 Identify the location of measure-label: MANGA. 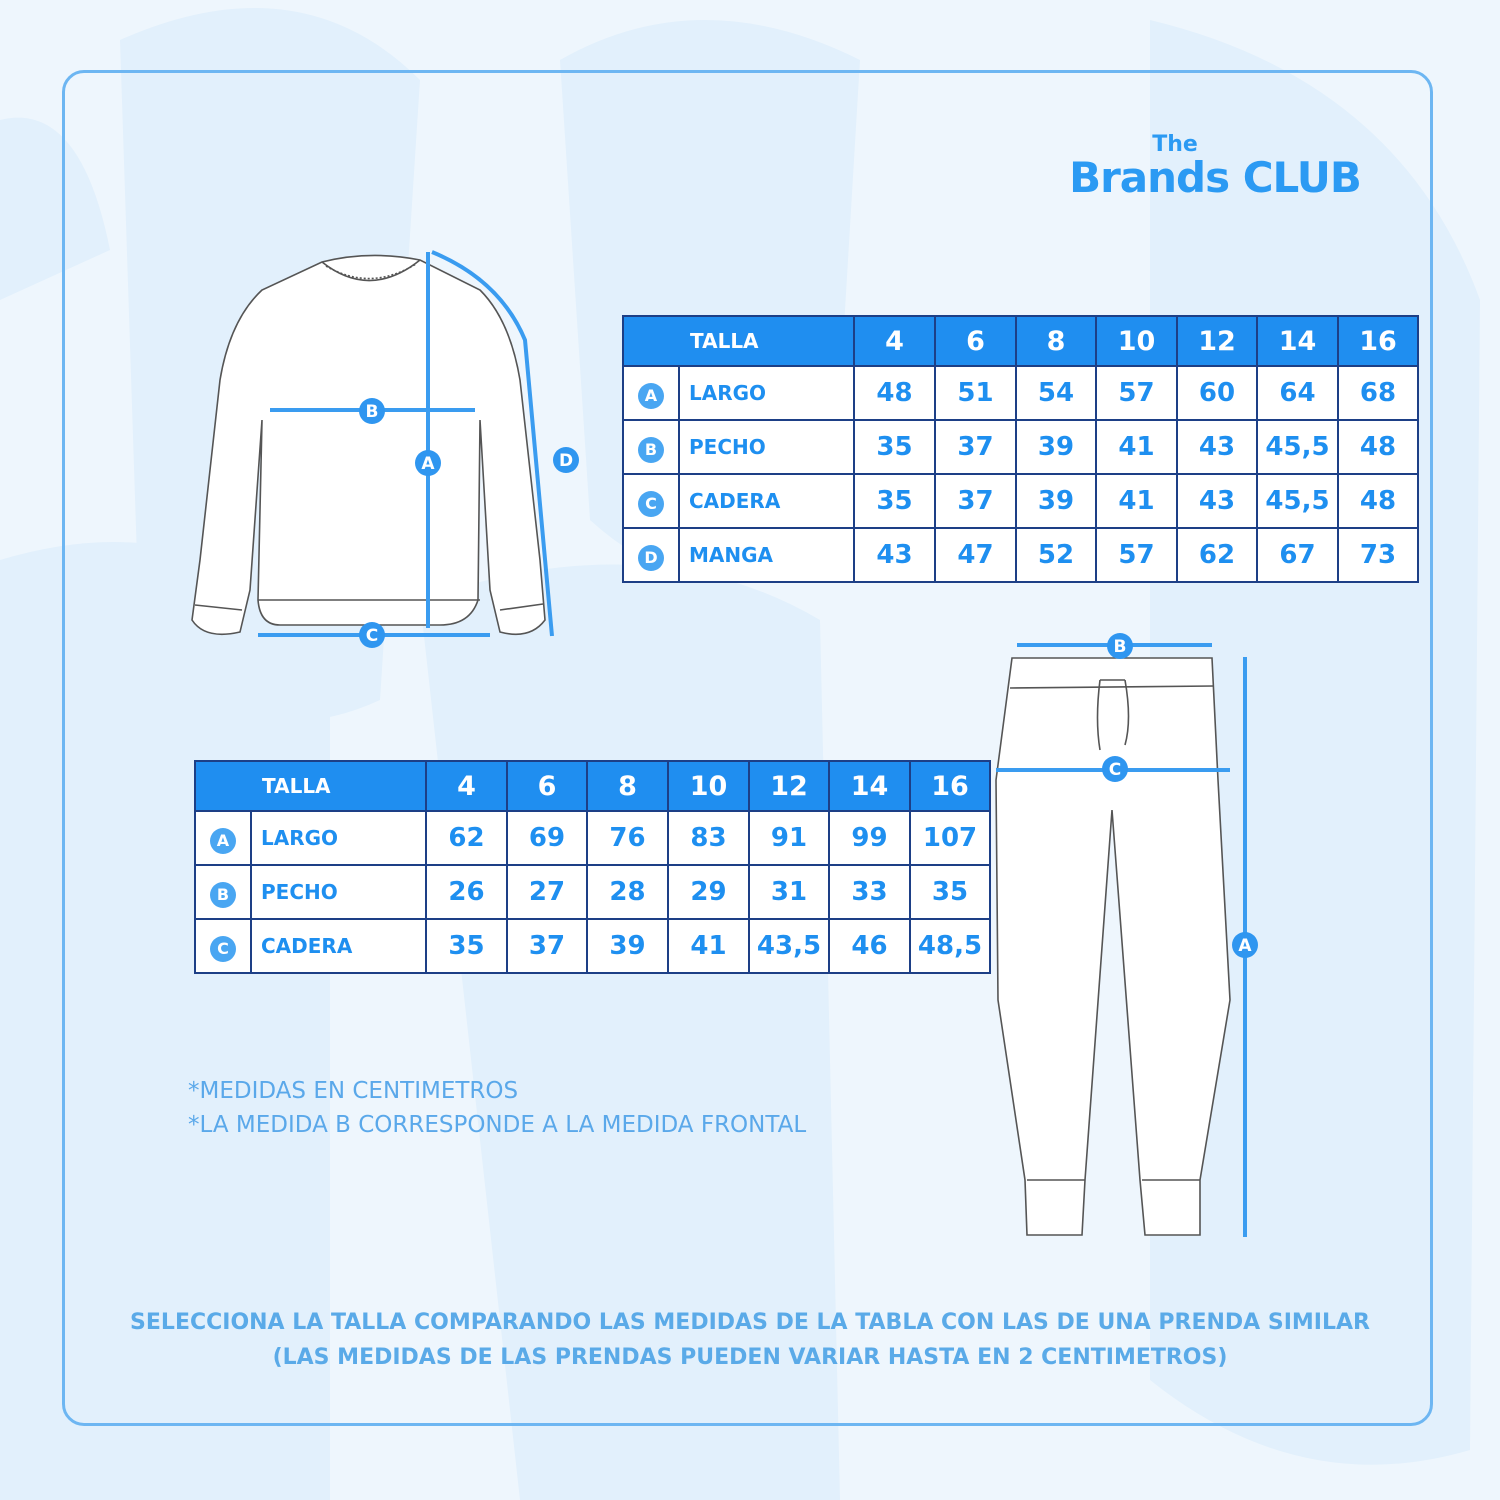
(766, 555).